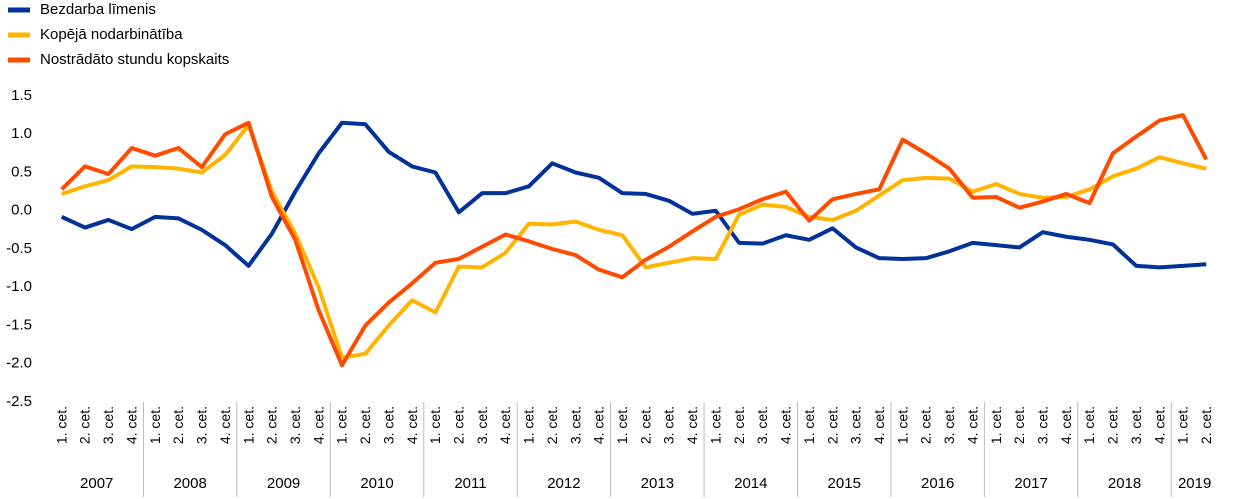 This screenshot has width=1240, height=499. I want to click on year-label: 2014, so click(750, 483).